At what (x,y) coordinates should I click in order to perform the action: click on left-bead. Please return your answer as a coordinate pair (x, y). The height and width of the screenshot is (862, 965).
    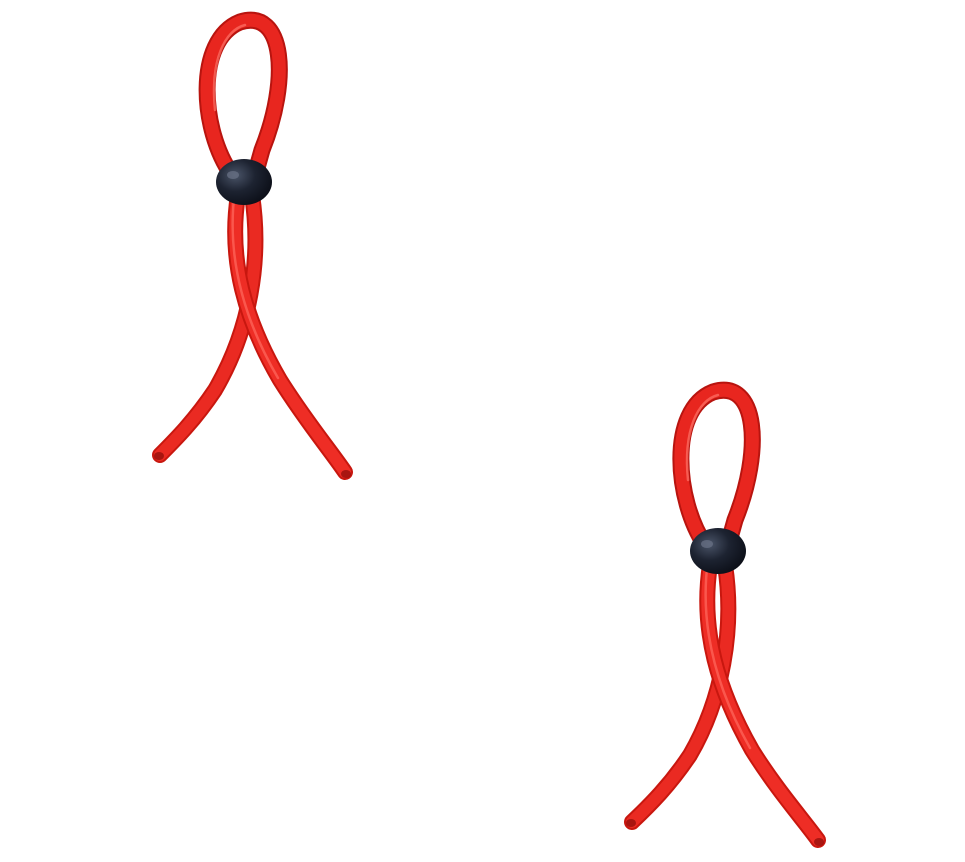
    Looking at the image, I should click on (244, 182).